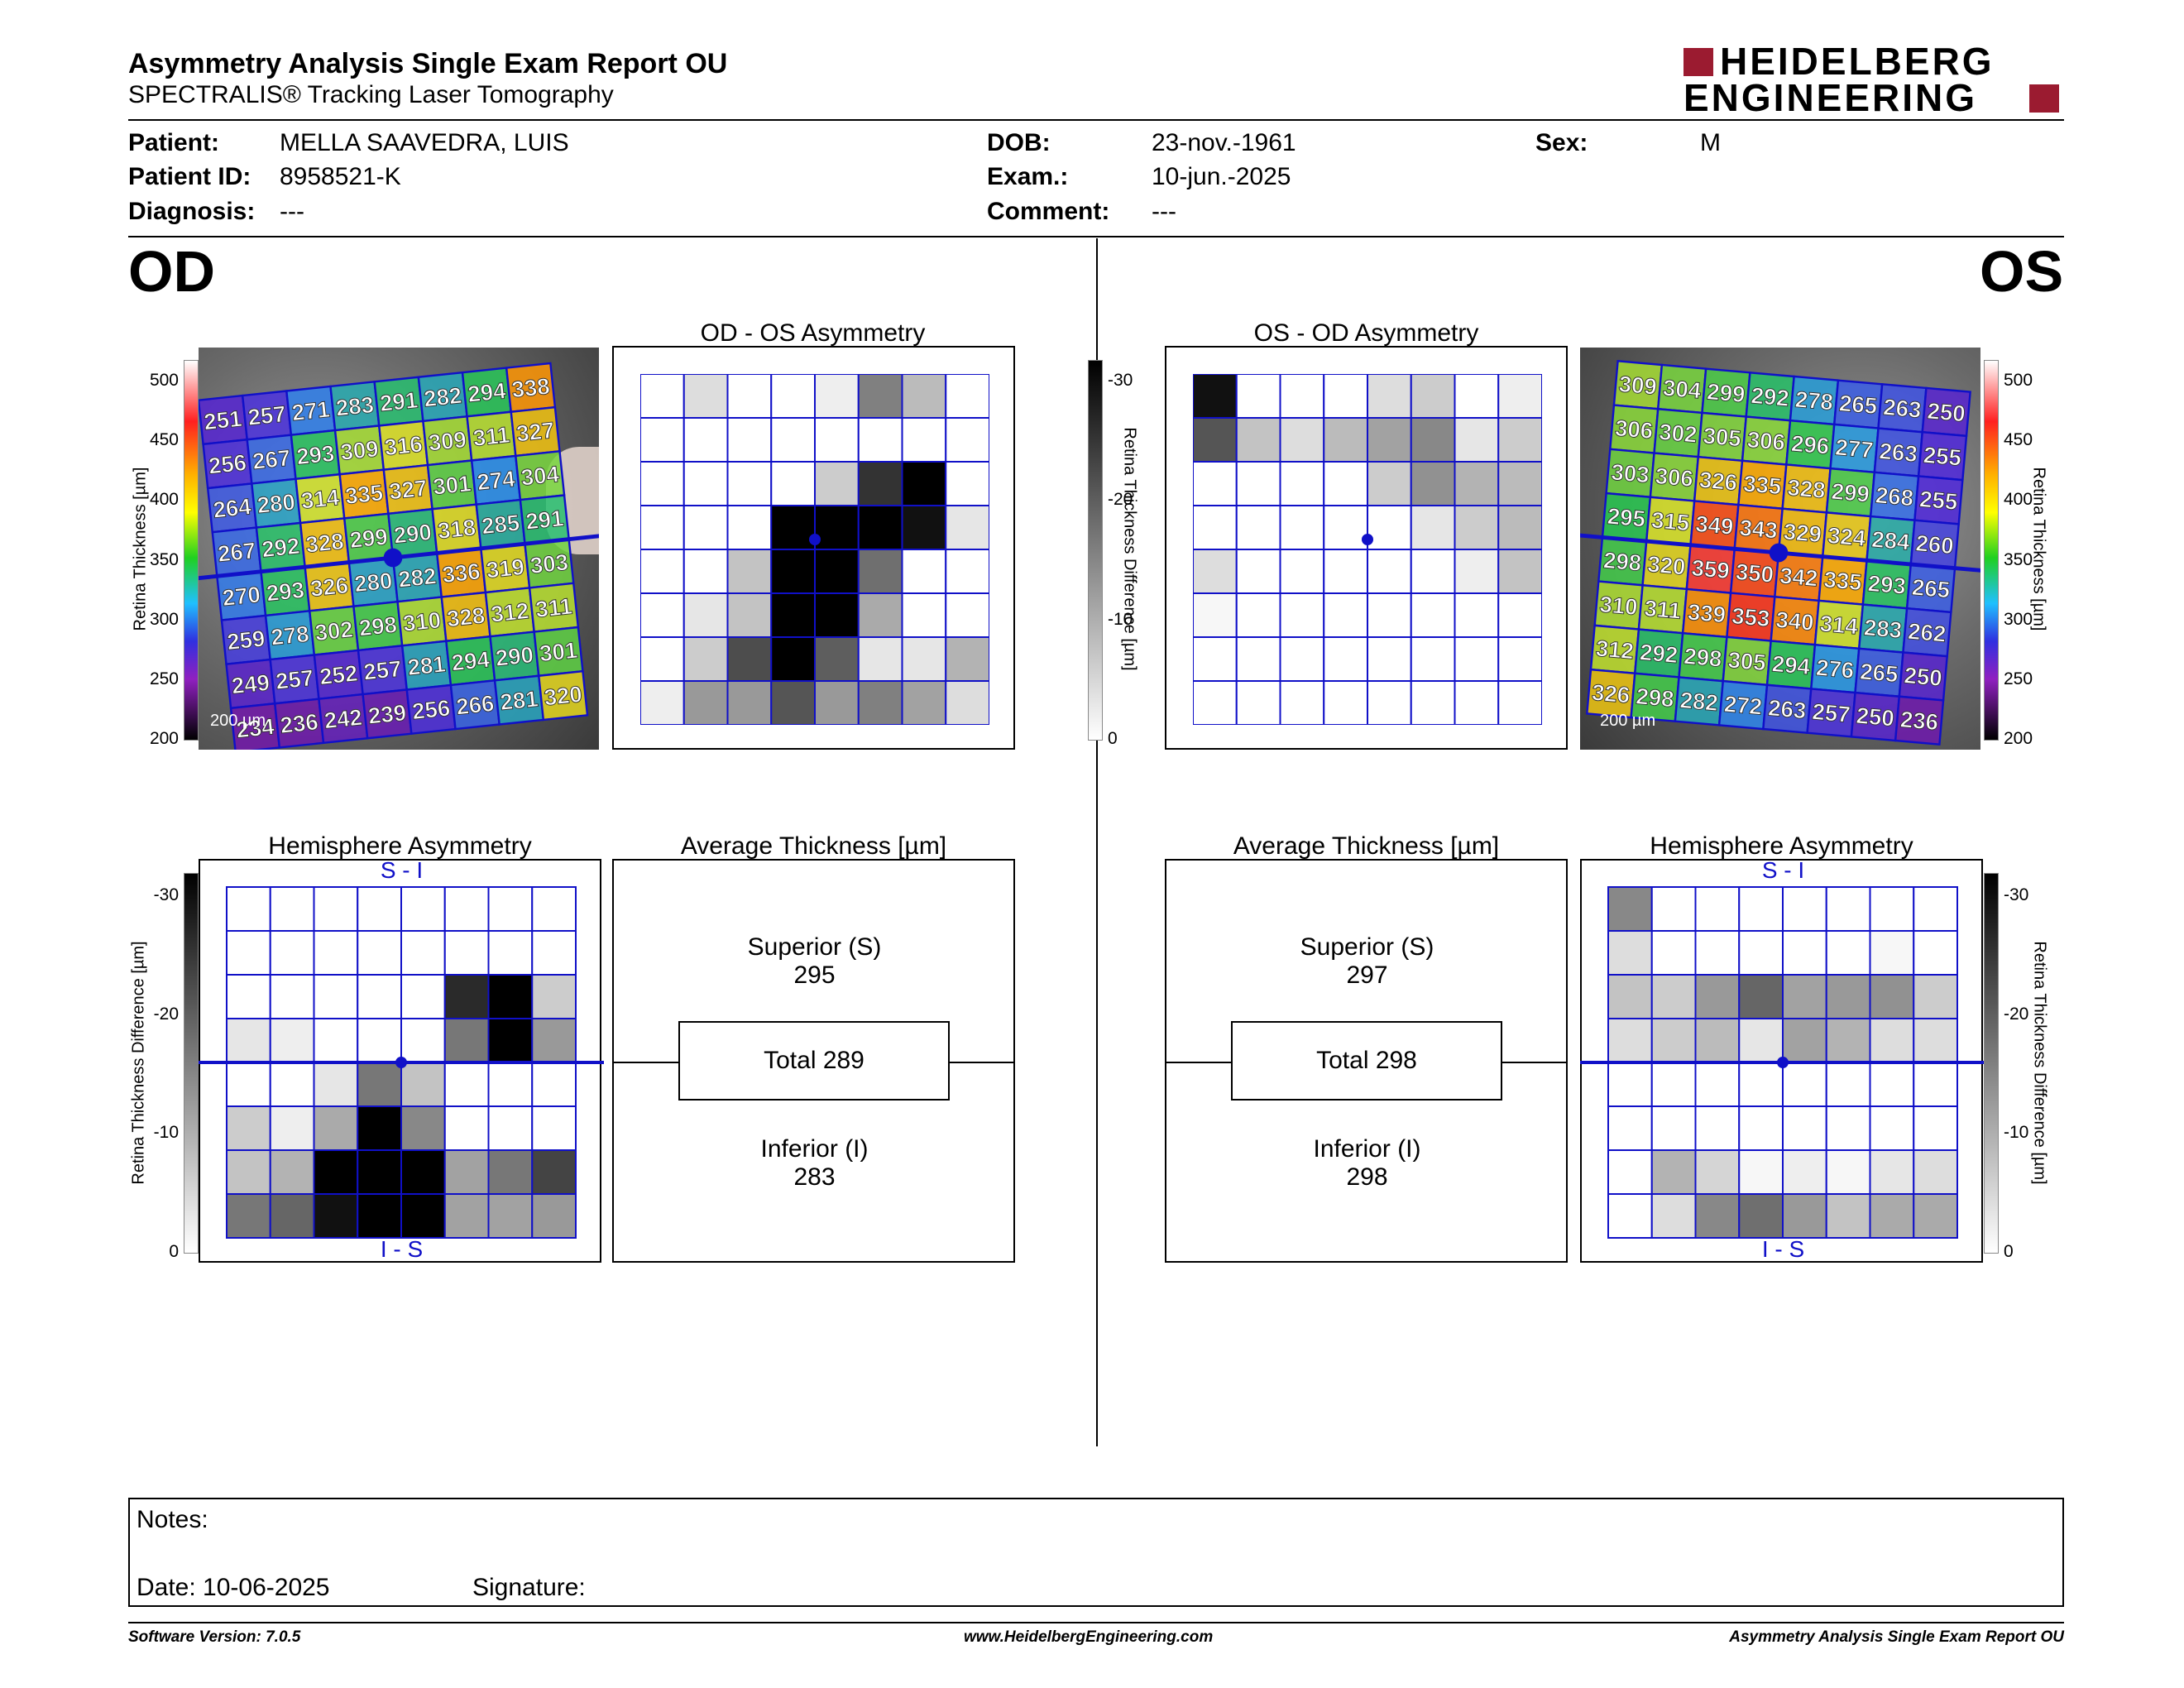 Image resolution: width=2184 pixels, height=1688 pixels. I want to click on od-thickness-value: 270, so click(241, 596).